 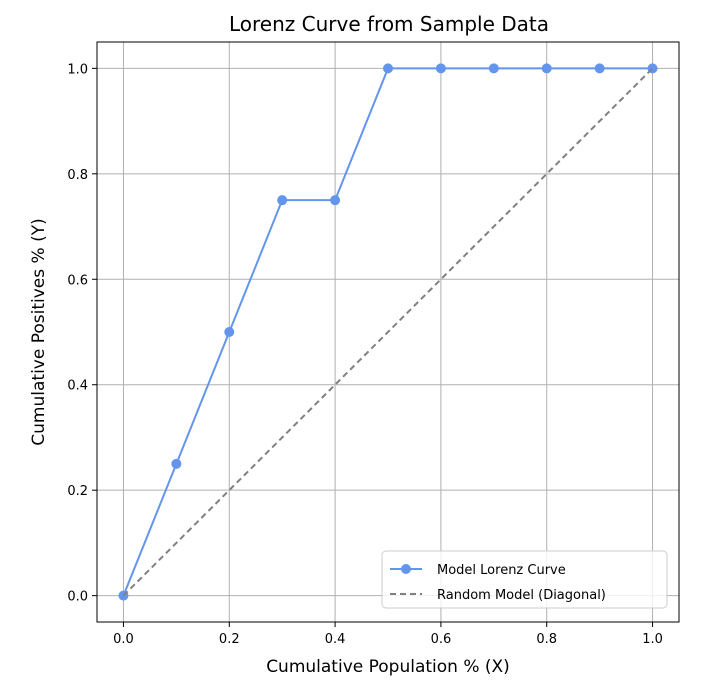 I want to click on legend-label-model: Model Lorenz Curve, so click(x=501, y=570).